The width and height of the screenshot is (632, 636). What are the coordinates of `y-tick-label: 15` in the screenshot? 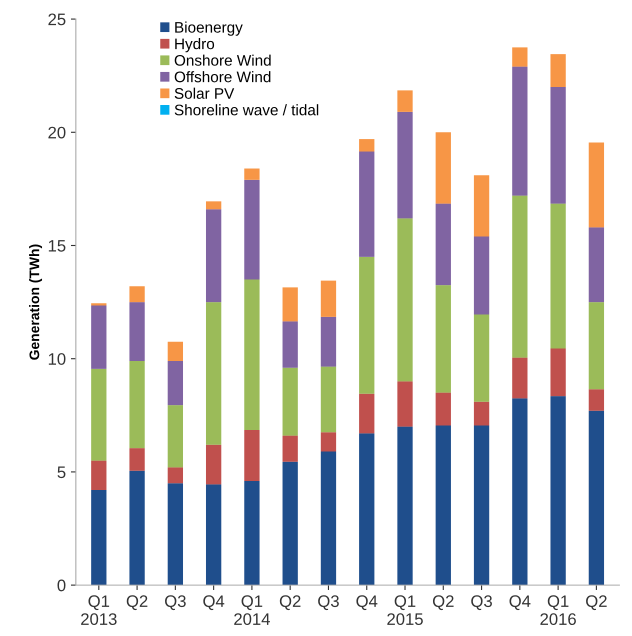 It's located at (57, 246).